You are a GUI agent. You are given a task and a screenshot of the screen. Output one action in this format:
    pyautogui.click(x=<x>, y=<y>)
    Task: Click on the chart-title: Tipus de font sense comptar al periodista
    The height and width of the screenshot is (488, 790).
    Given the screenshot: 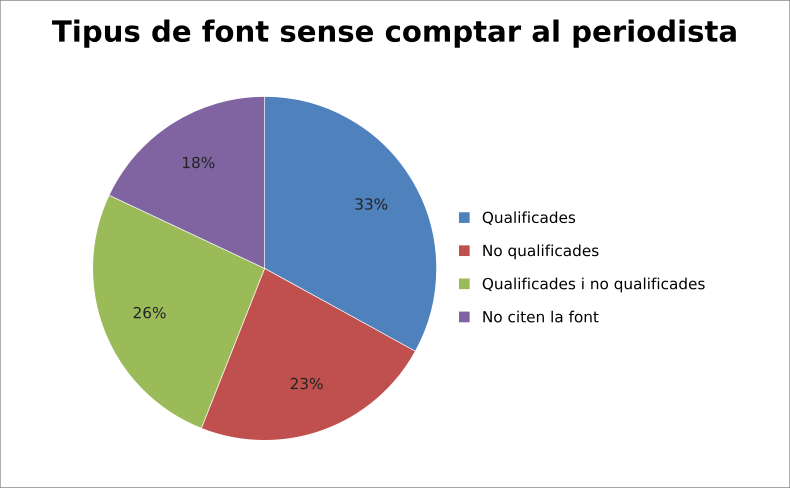 What is the action you would take?
    pyautogui.click(x=394, y=34)
    